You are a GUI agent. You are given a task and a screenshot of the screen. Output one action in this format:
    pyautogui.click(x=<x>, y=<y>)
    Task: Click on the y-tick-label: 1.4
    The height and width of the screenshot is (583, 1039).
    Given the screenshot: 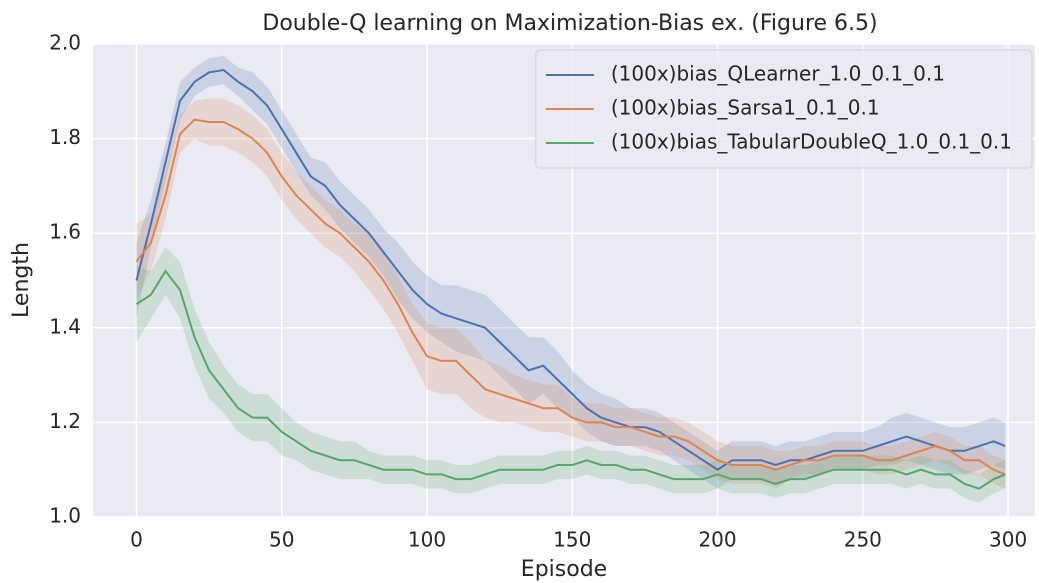 What is the action you would take?
    pyautogui.click(x=65, y=326)
    